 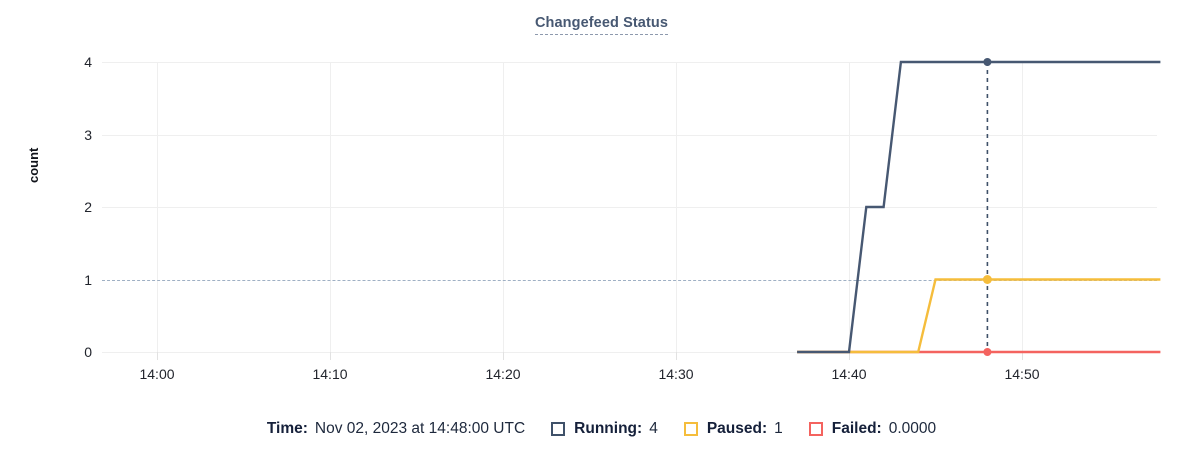 I want to click on x-tick-1450: 14:50, so click(x=1022, y=374).